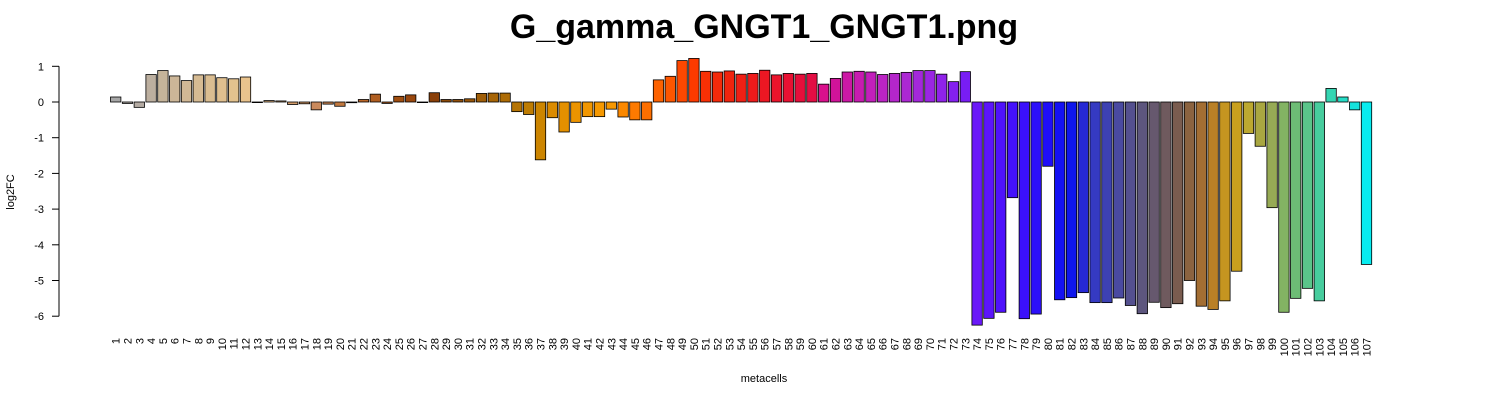 The image size is (1500, 400). I want to click on y-tick-label: 1, so click(41, 67).